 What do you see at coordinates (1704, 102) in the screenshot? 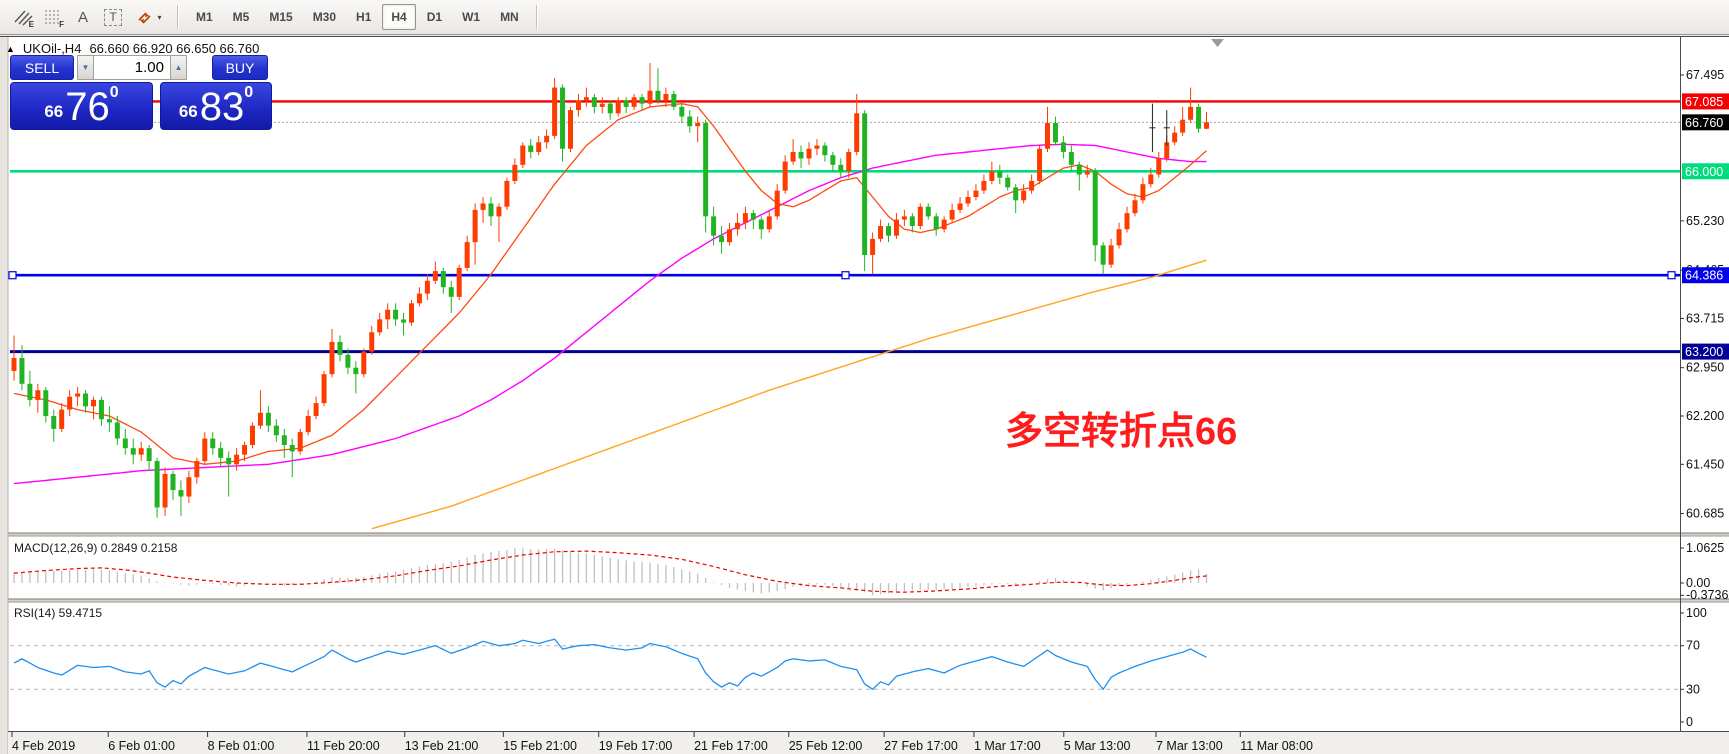
I see `price-badge-label: 67.085` at bounding box center [1704, 102].